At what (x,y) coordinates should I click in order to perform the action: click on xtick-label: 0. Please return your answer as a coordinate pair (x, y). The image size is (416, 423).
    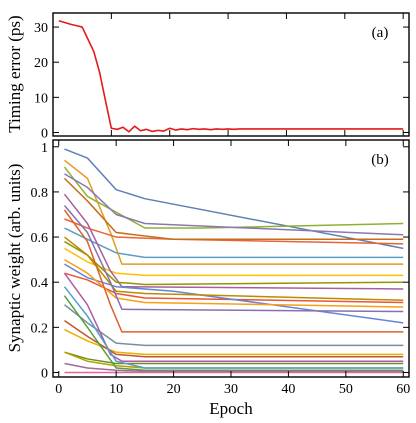
    Looking at the image, I should click on (58, 389).